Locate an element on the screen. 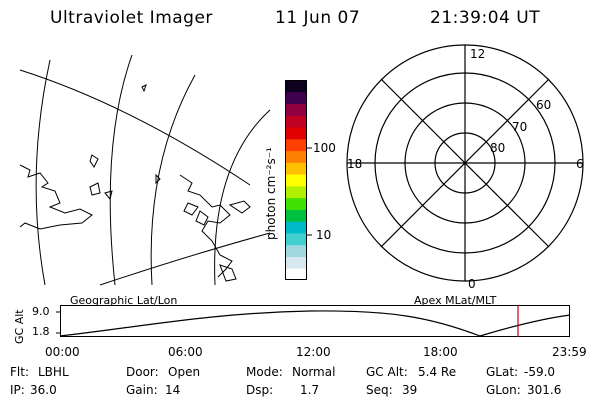 Image resolution: width=600 pixels, height=400 pixels. status-gcalt-value: 5.4 Re is located at coordinates (437, 372).